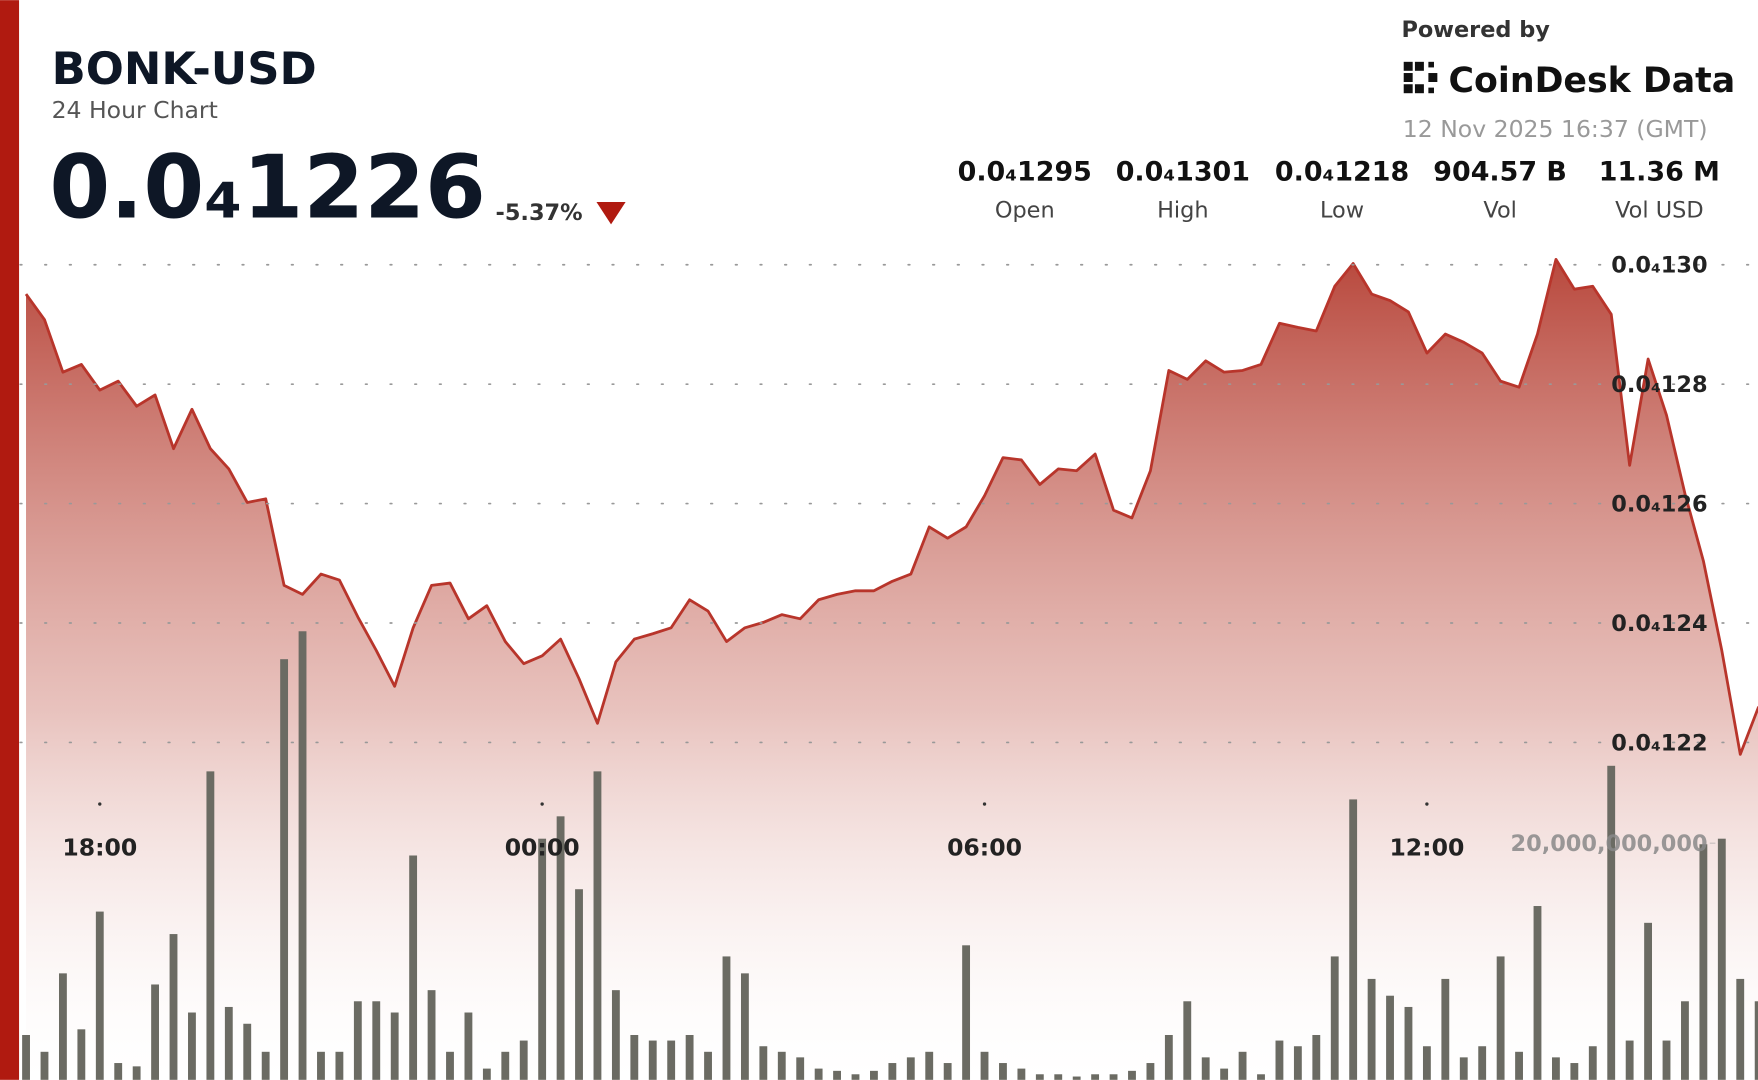  I want to click on x-tick-label: 18:00, so click(99, 848).